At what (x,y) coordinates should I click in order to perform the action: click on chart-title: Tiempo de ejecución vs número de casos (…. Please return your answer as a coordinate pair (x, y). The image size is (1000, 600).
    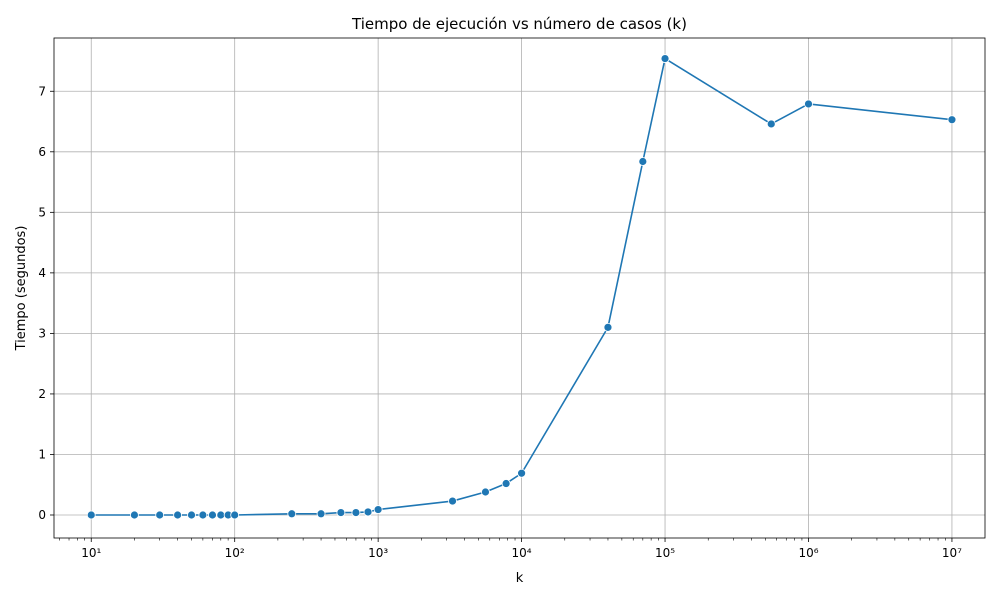
    Looking at the image, I should click on (519, 24).